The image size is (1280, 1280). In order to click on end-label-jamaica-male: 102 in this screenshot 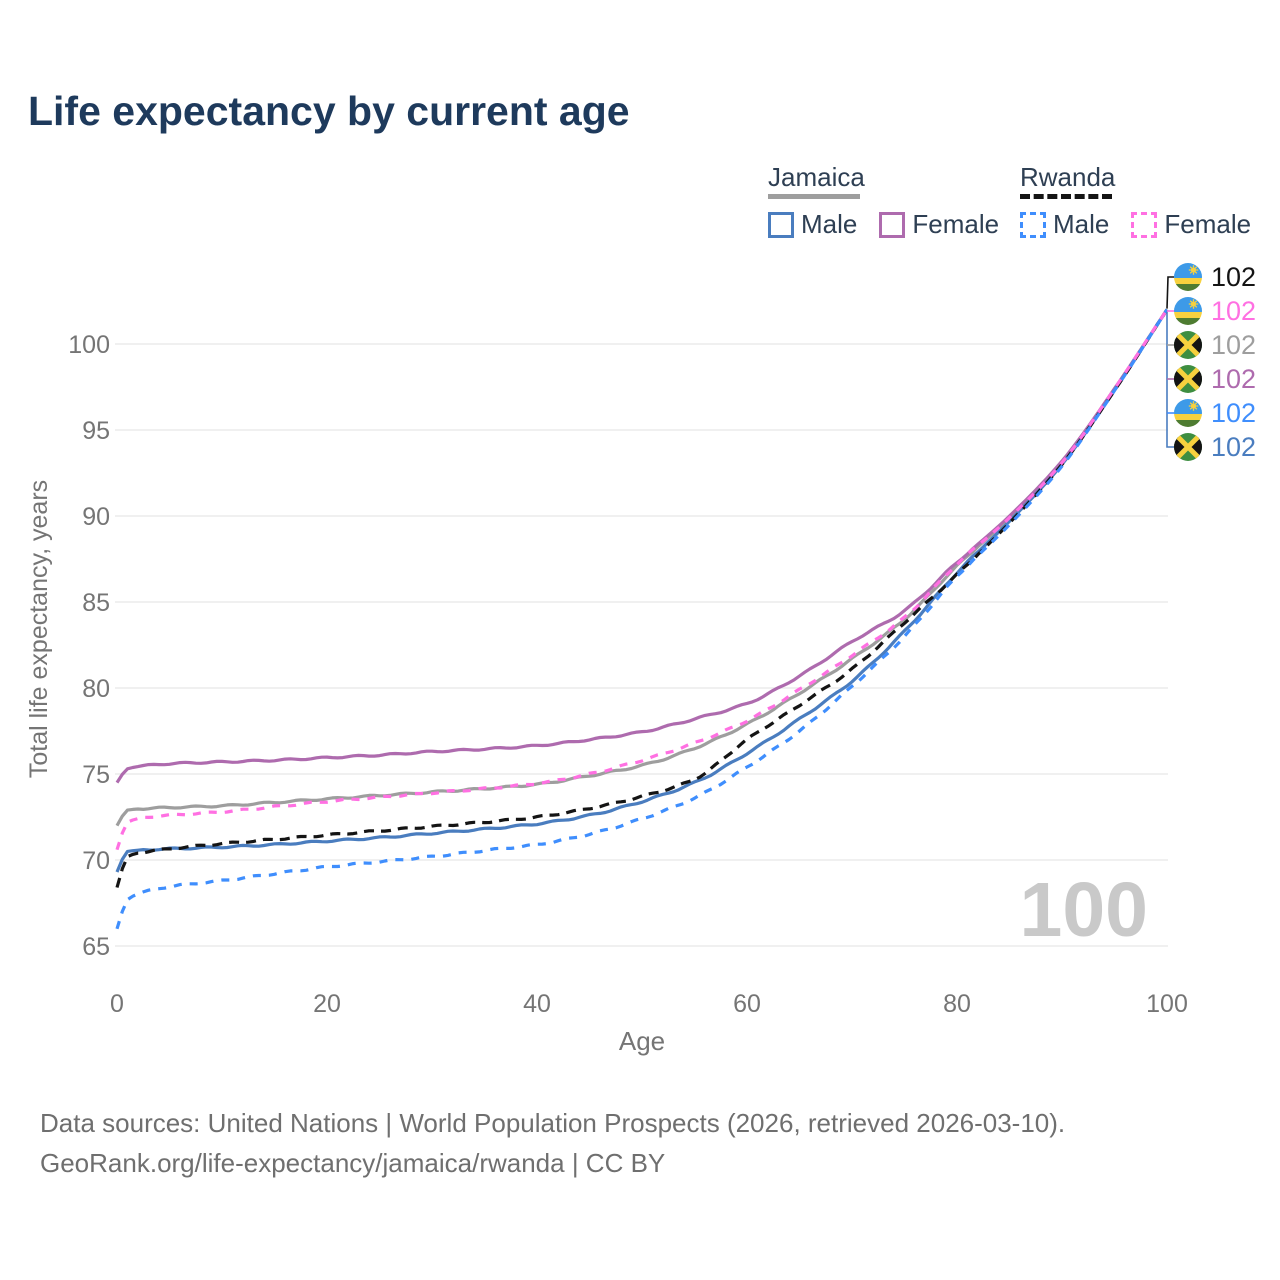, I will do `click(1215, 447)`.